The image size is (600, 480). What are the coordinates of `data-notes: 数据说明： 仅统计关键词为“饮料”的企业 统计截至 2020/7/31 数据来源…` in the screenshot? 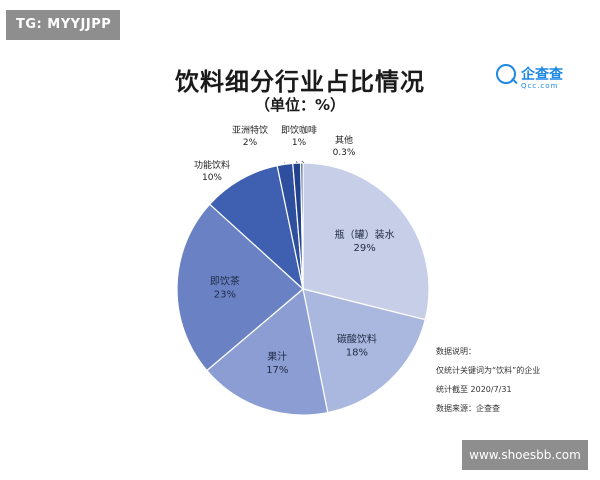 It's located at (516, 380).